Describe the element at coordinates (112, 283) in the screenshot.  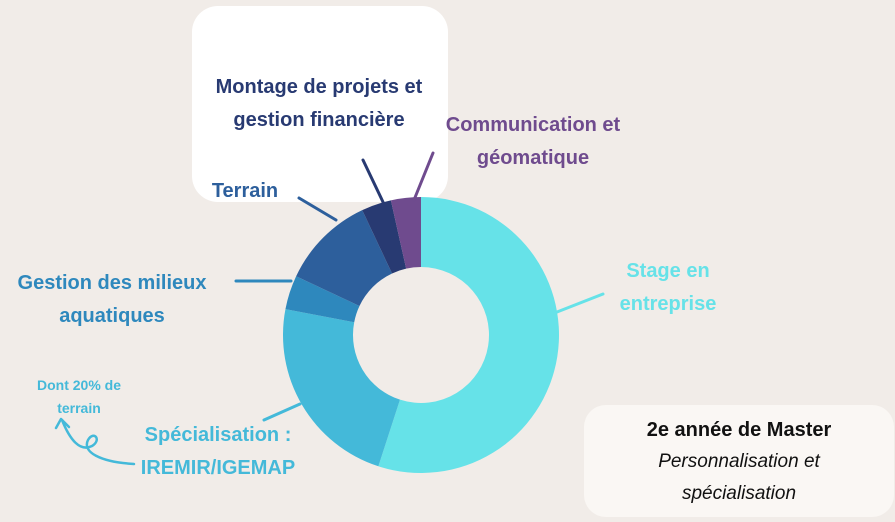
I see `slice-label-3-line-1: Gestion des milieux` at that location.